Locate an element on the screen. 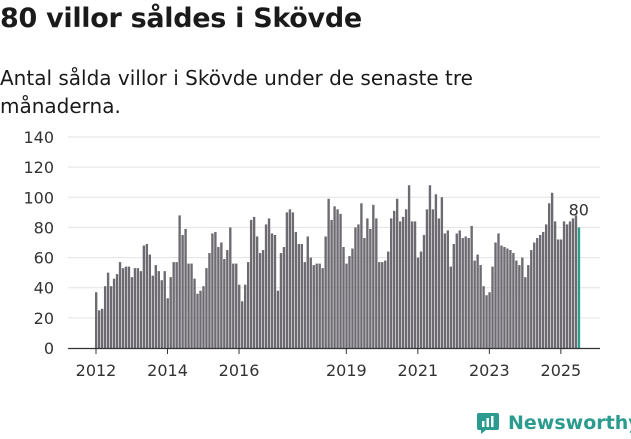 The image size is (631, 439). newsworthy-logo: Newsworthy is located at coordinates (553, 423).